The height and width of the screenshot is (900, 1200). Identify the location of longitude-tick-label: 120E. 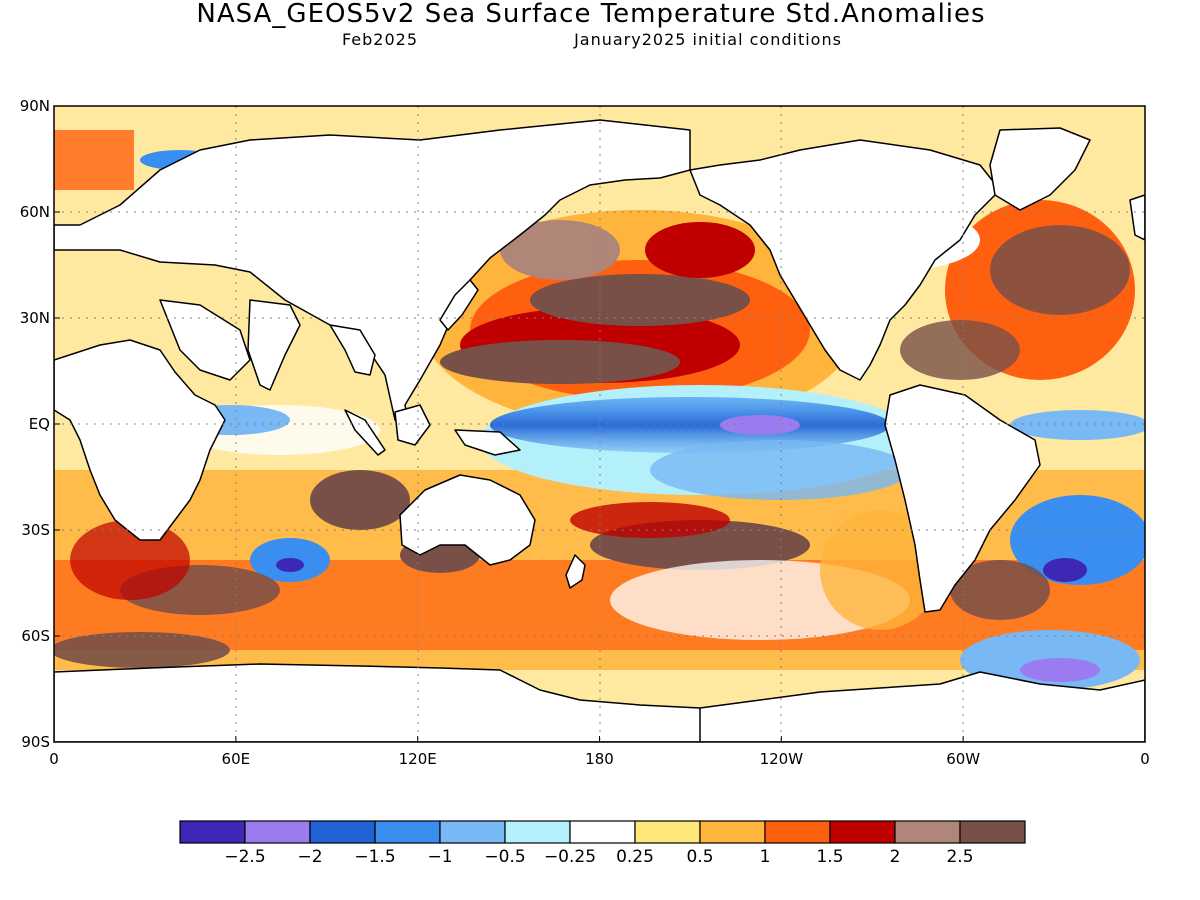
(418, 759).